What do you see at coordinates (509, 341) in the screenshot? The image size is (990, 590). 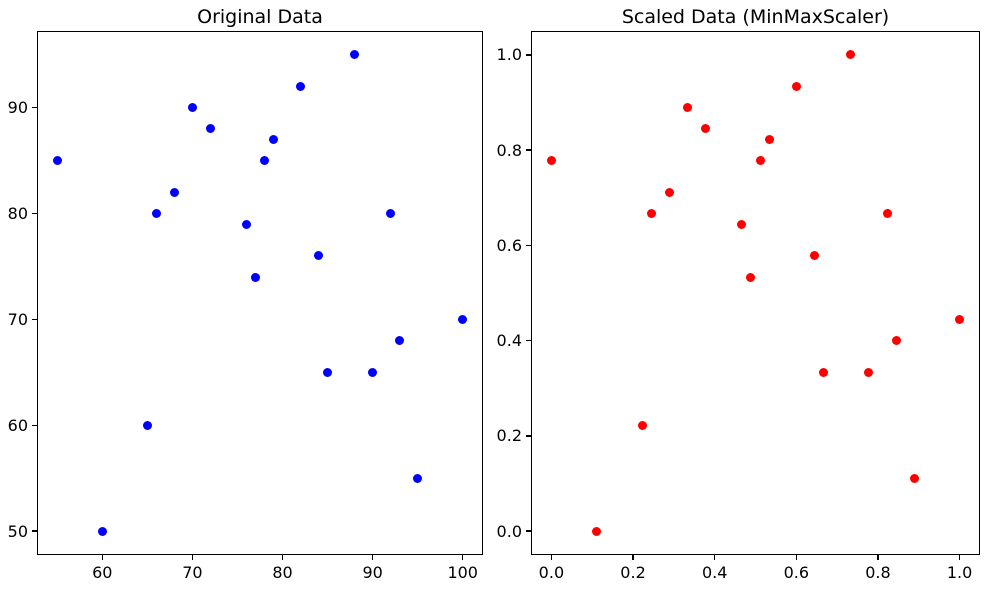 I see `y-tick-label: 0.4` at bounding box center [509, 341].